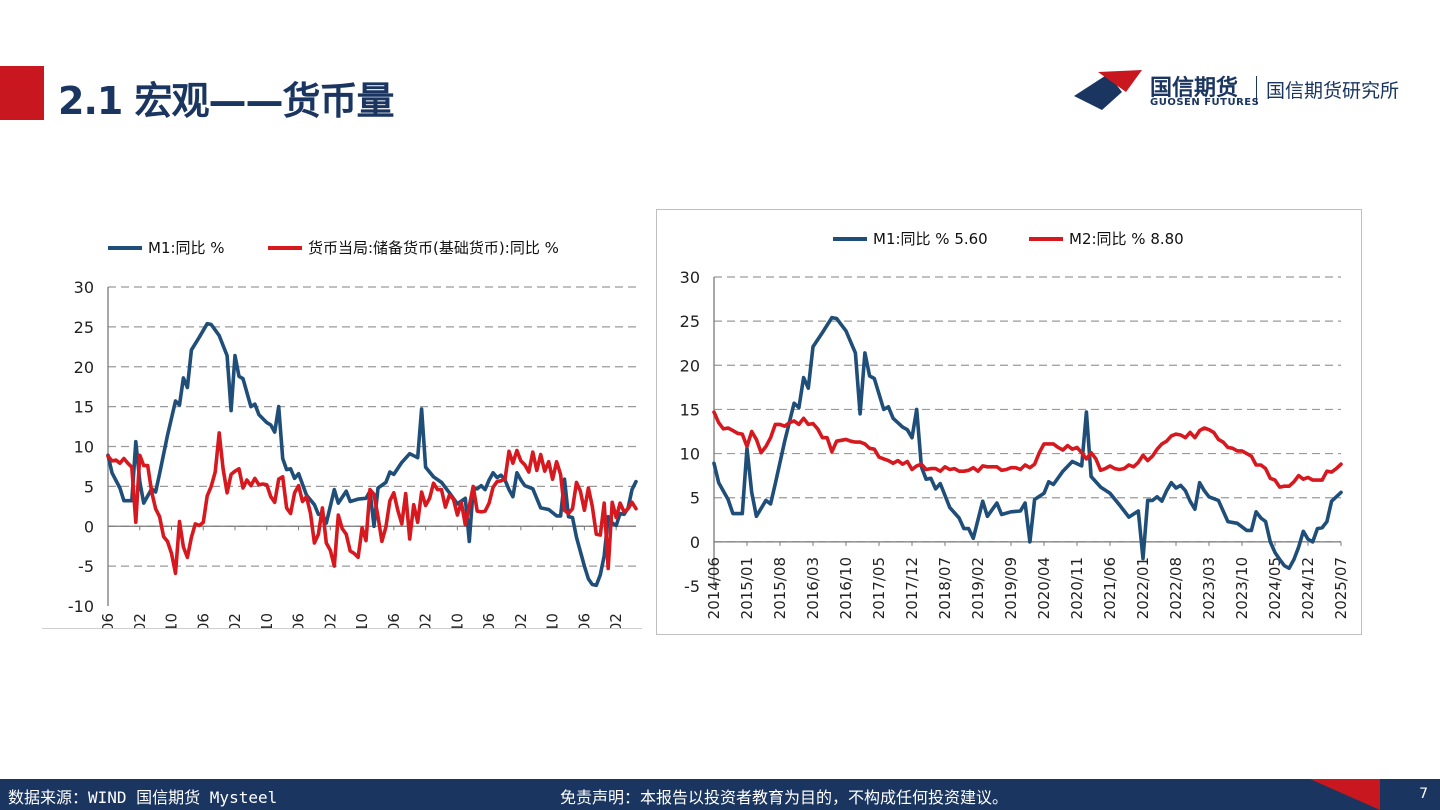  Describe the element at coordinates (489, 620) in the screenshot. I see `x-tick-label: 2022/06` at that location.